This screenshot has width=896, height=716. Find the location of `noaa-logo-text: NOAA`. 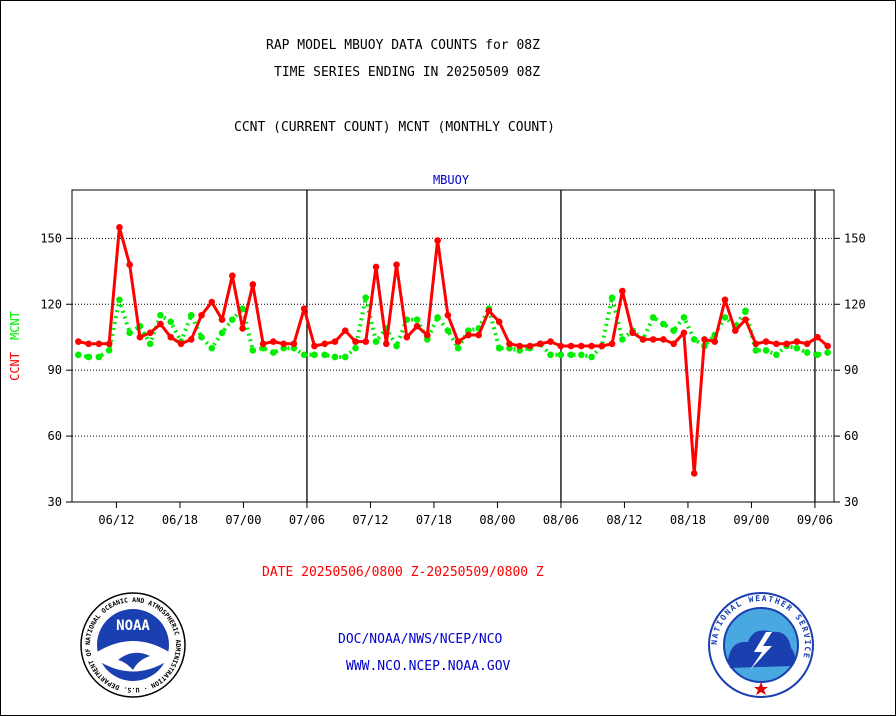

noaa-logo-text: NOAA is located at coordinates (133, 626).